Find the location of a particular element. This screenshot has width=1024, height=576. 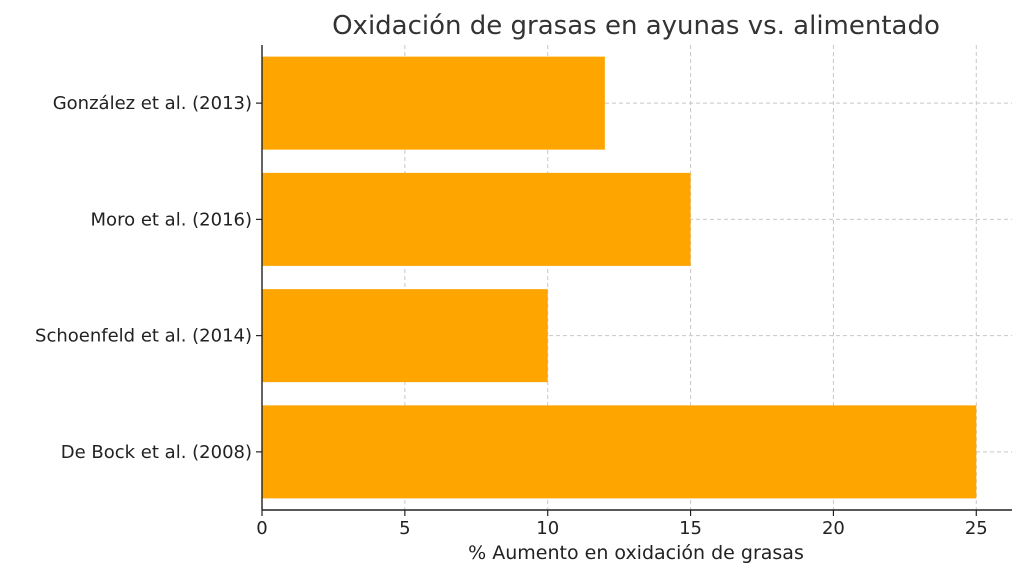

x-tick-label: 10 is located at coordinates (547, 528).